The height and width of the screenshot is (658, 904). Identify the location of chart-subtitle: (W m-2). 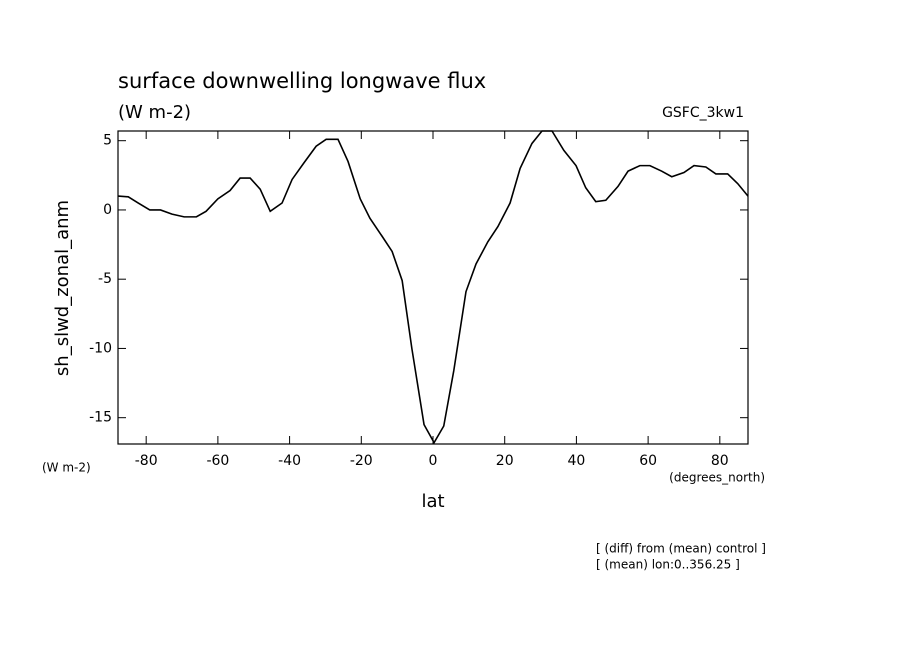
(154, 112).